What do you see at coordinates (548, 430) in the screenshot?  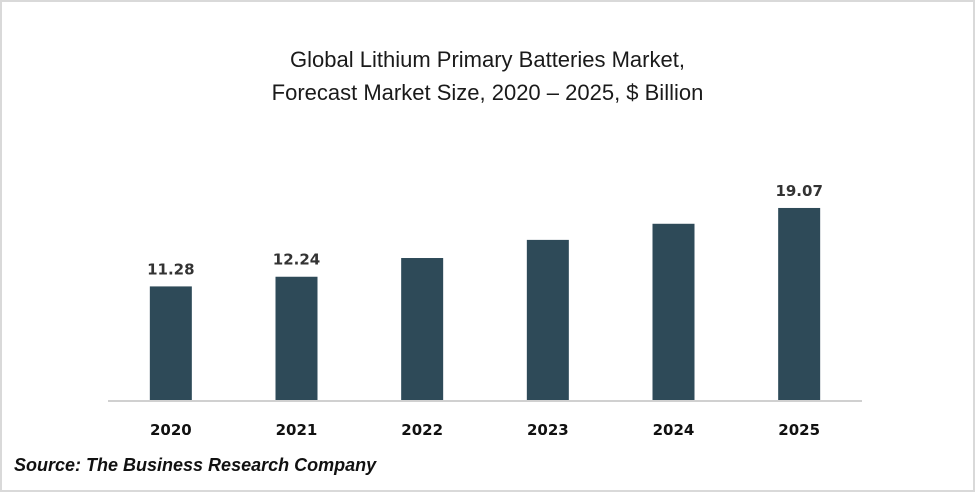 I see `x-tick-label-2023: 2023` at bounding box center [548, 430].